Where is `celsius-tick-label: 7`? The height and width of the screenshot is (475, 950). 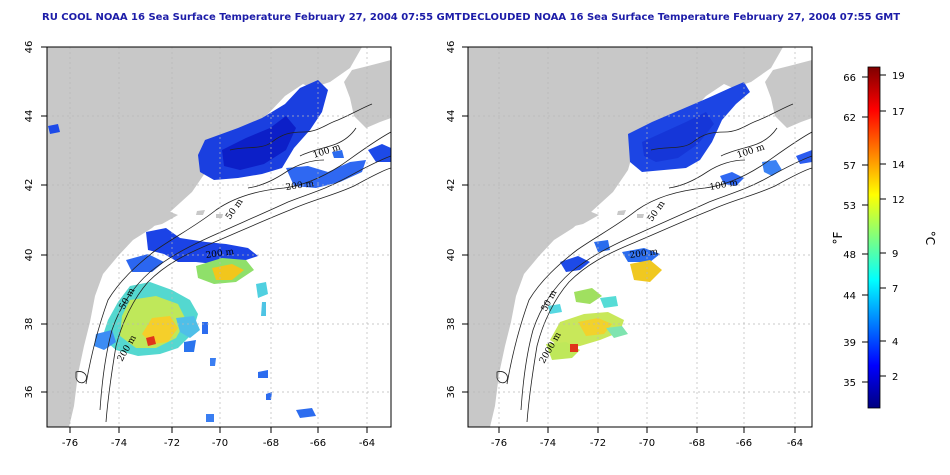
celsius-tick-label: 7 is located at coordinates (895, 289).